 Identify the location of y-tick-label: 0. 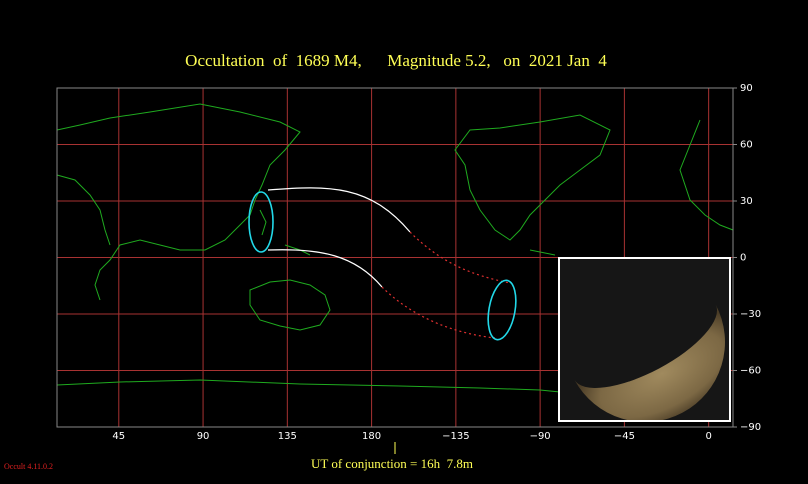
(743, 258).